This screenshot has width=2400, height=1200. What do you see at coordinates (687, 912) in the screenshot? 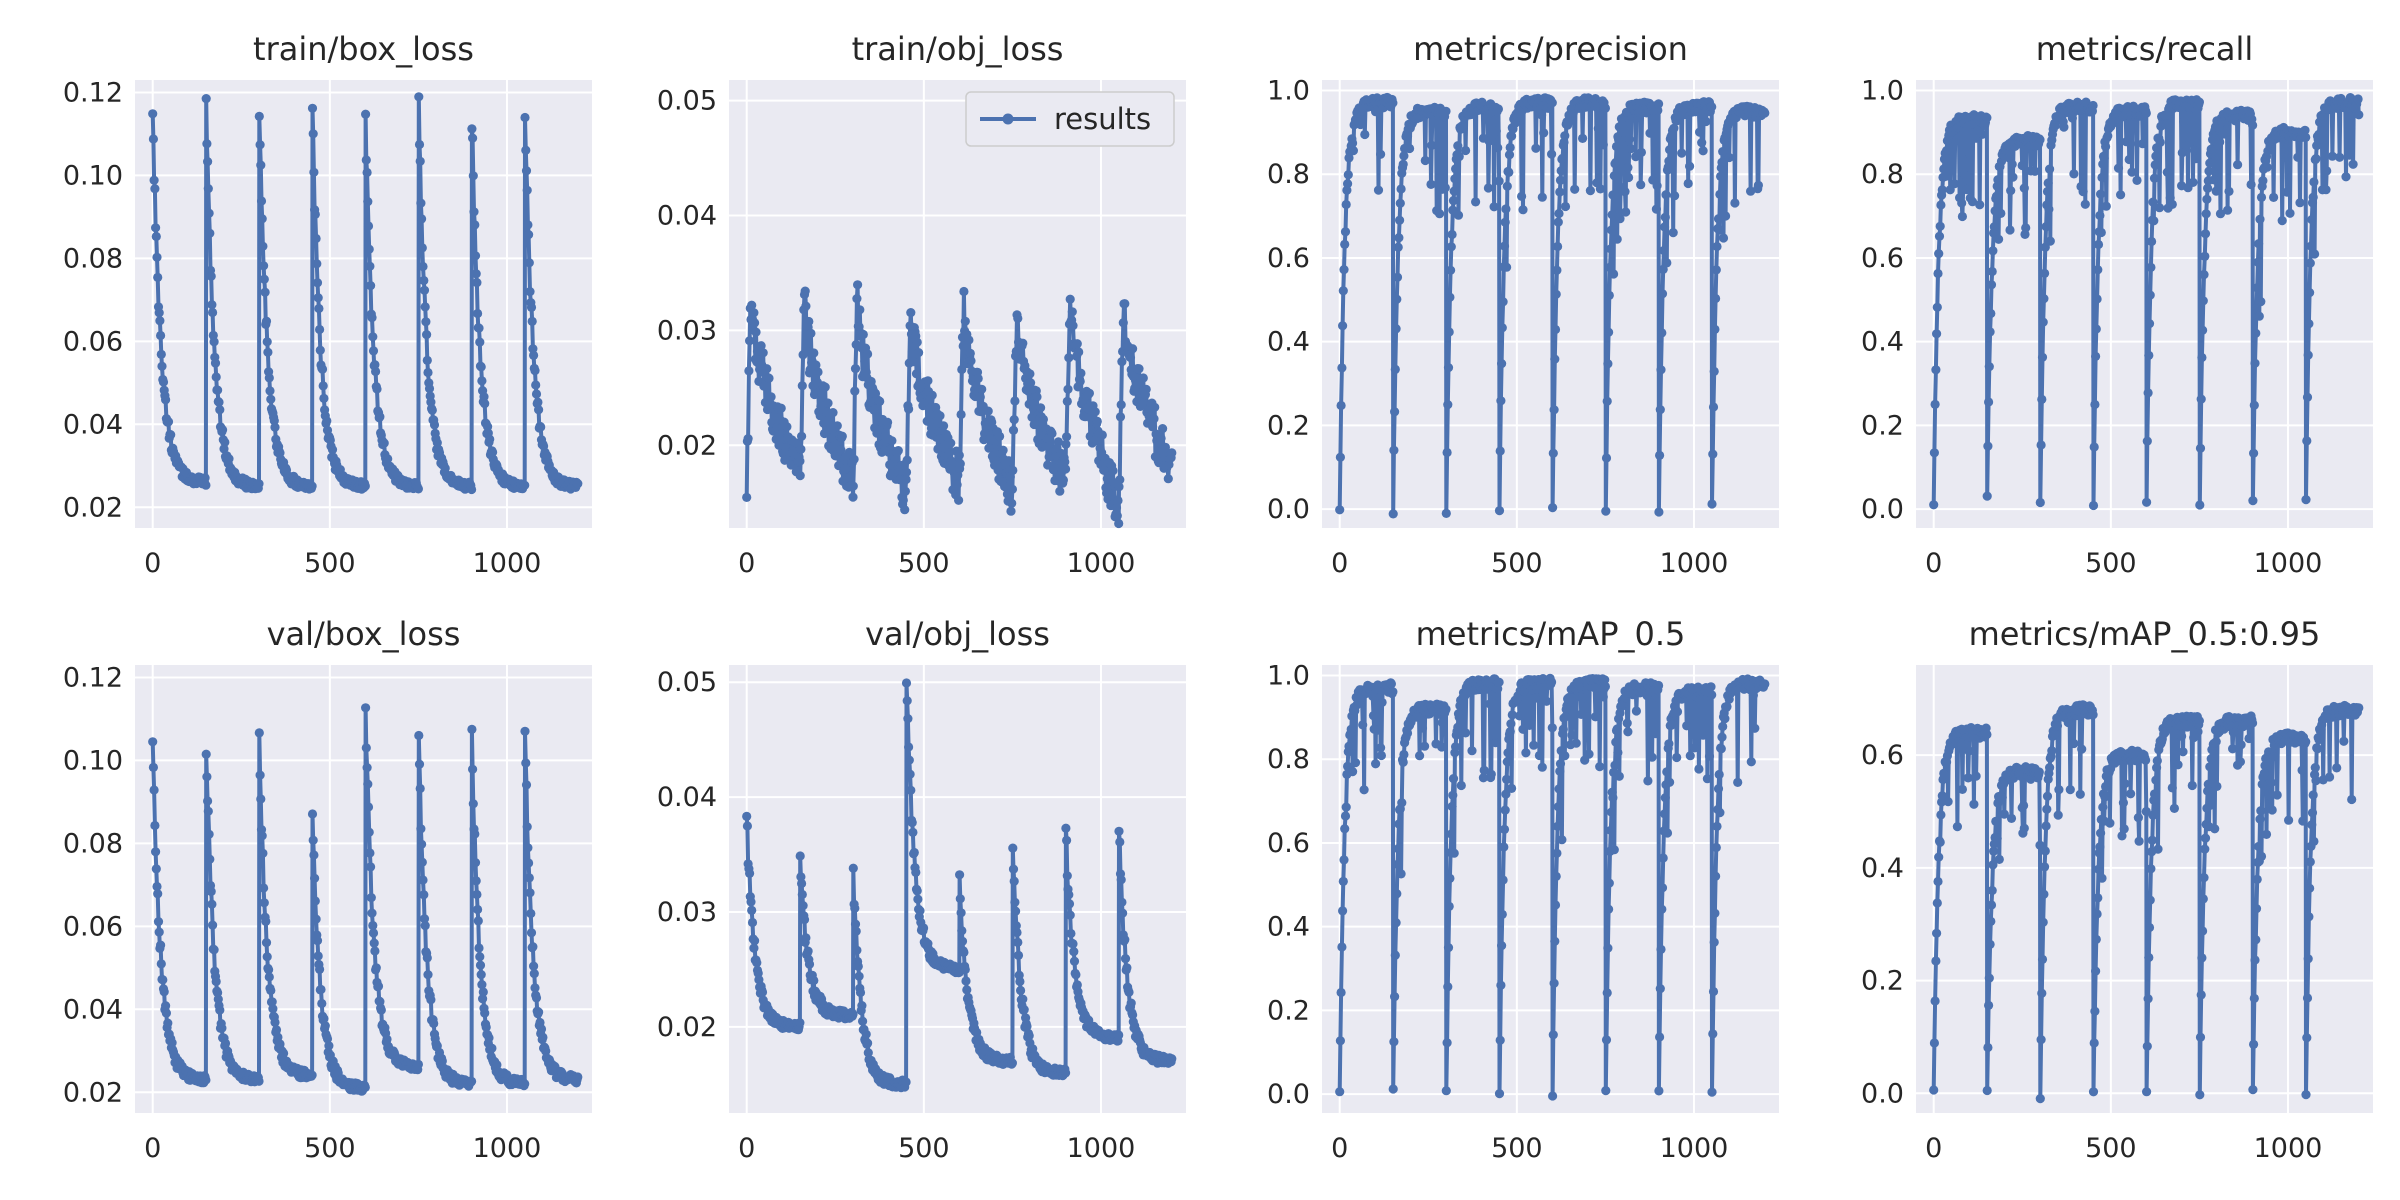
I see `y-tick-label: 0.03` at bounding box center [687, 912].